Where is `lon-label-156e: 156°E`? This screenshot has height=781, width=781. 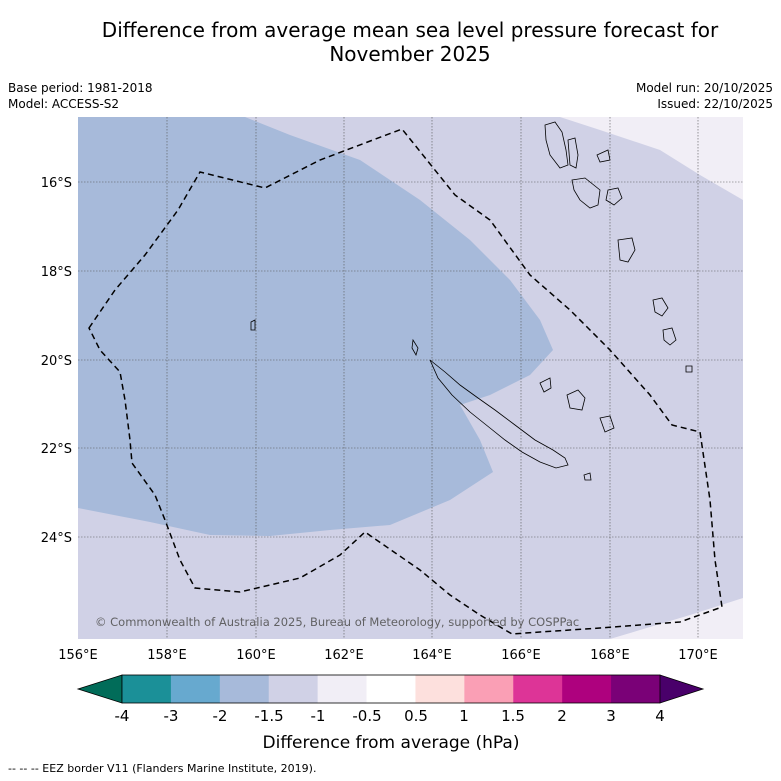 lon-label-156e: 156°E is located at coordinates (78, 655).